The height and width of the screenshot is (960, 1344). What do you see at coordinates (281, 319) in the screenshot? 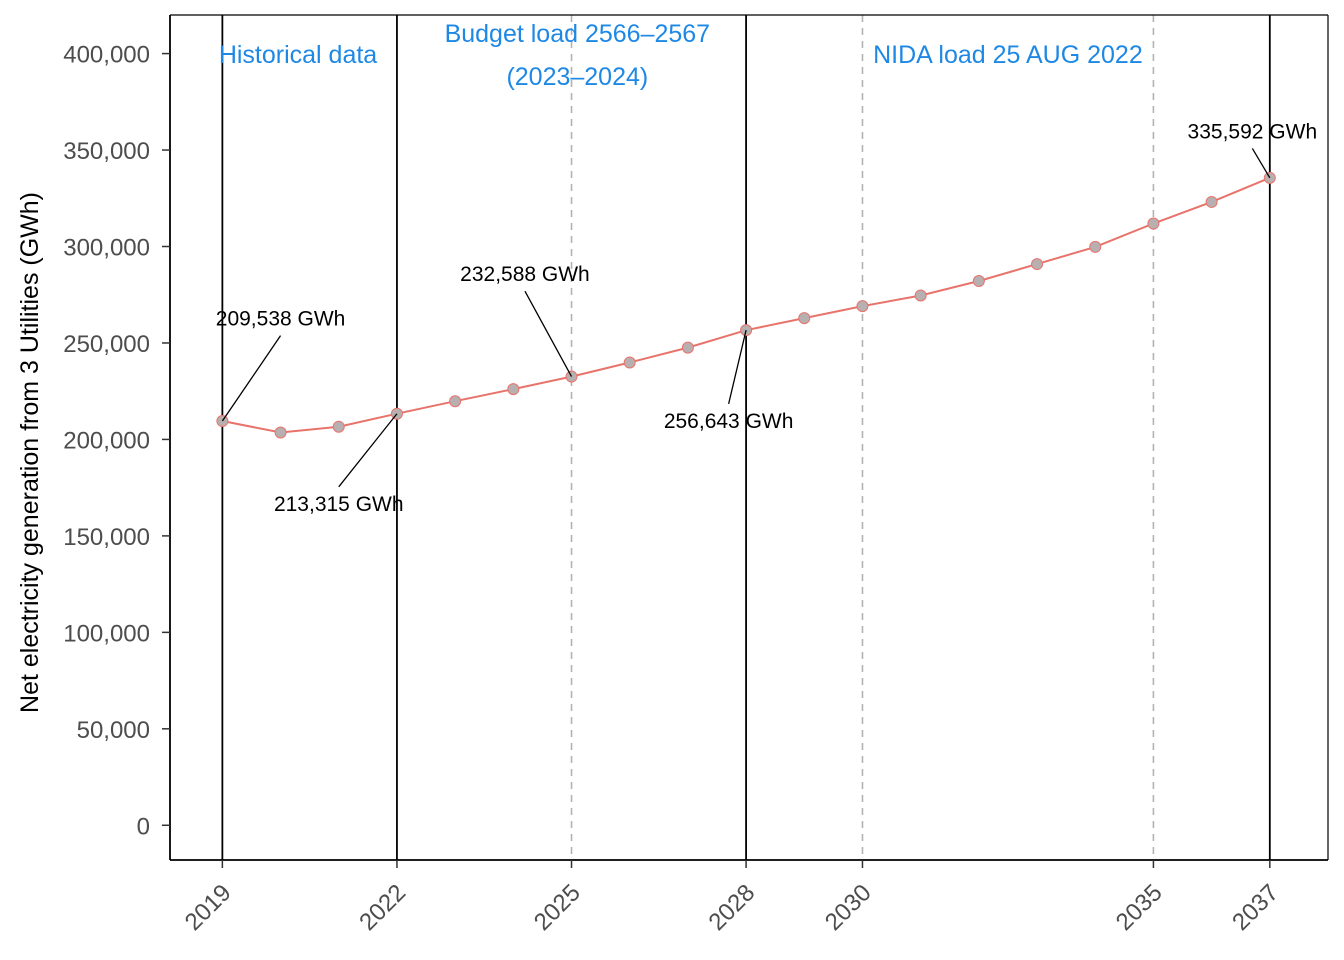
I see `annotation-label: 209,538 GWh` at bounding box center [281, 319].